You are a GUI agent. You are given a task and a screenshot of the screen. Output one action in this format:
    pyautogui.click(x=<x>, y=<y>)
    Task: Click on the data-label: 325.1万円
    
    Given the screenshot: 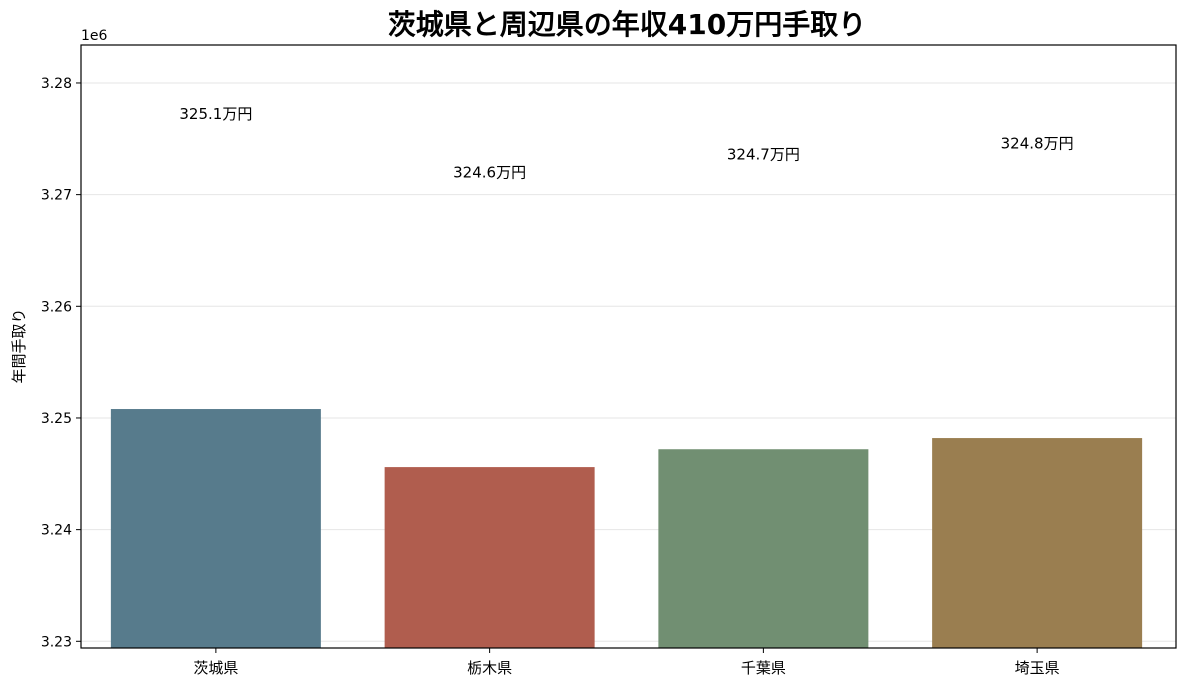 What is the action you would take?
    pyautogui.click(x=215, y=114)
    